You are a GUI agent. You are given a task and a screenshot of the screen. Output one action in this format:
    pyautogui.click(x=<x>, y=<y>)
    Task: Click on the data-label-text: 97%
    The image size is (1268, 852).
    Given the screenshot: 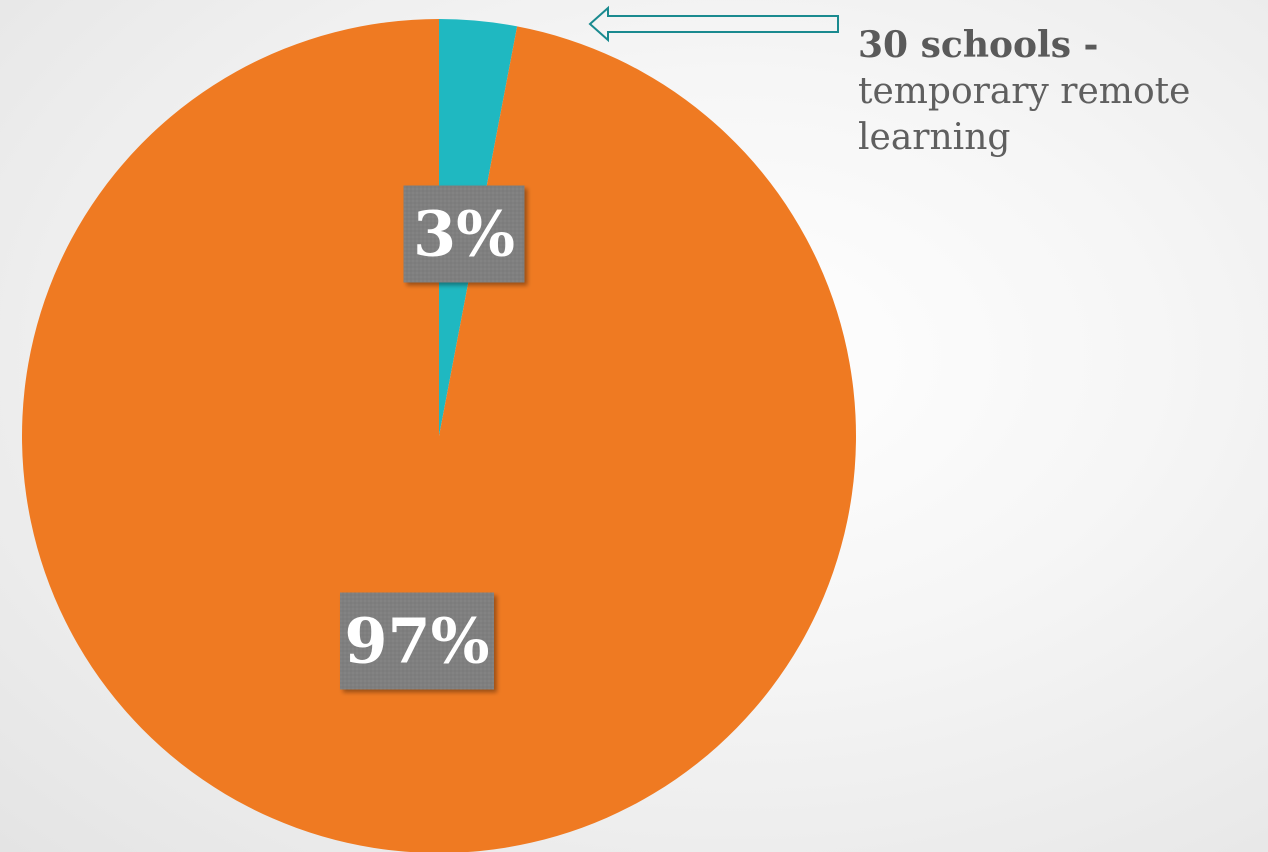 What is the action you would take?
    pyautogui.click(x=416, y=641)
    